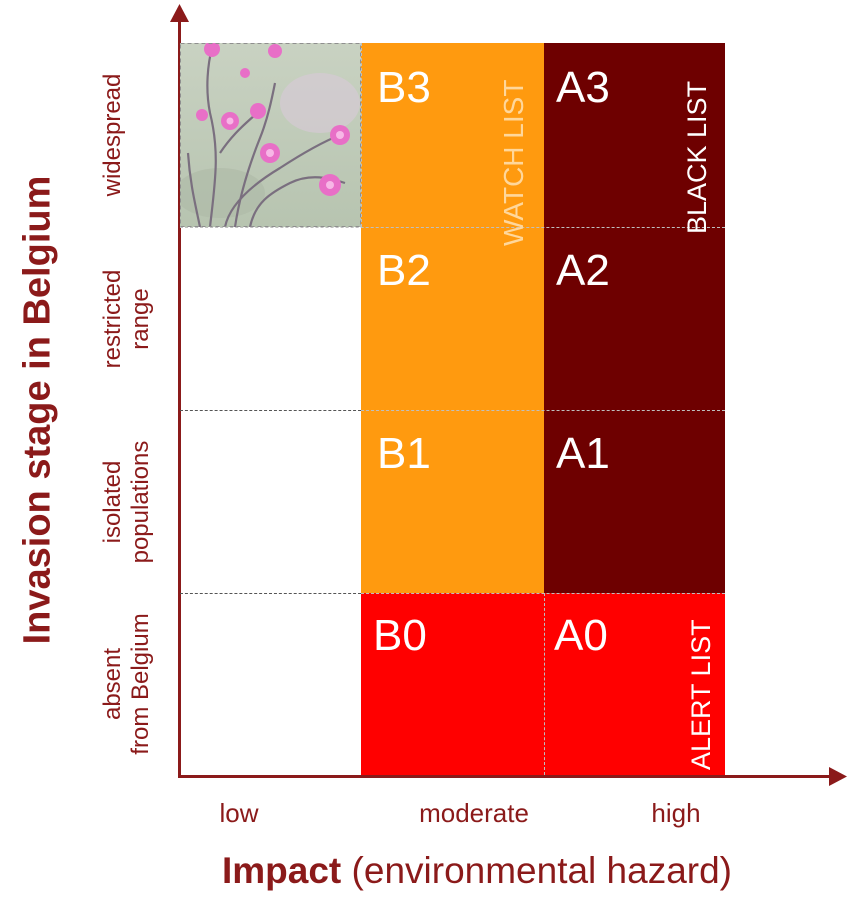 This screenshot has width=847, height=899. I want to click on x-axis-arrowhead, so click(838, 776).